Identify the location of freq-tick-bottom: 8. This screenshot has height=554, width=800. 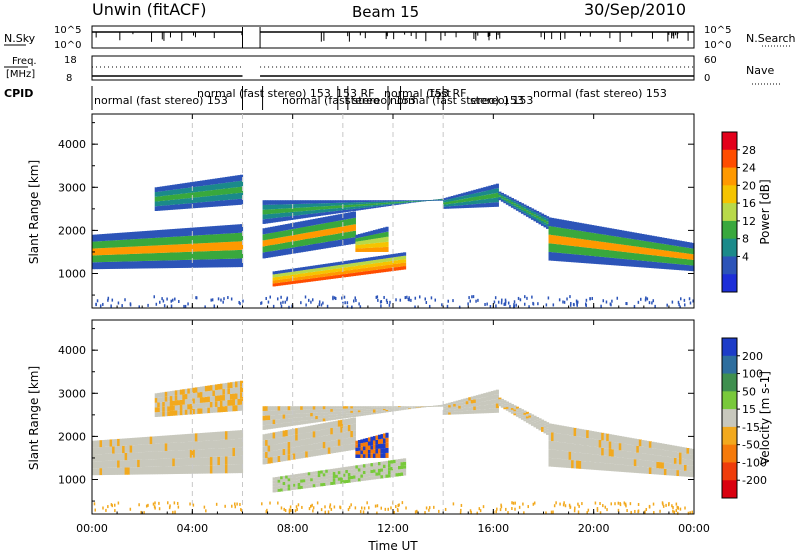
(69, 78).